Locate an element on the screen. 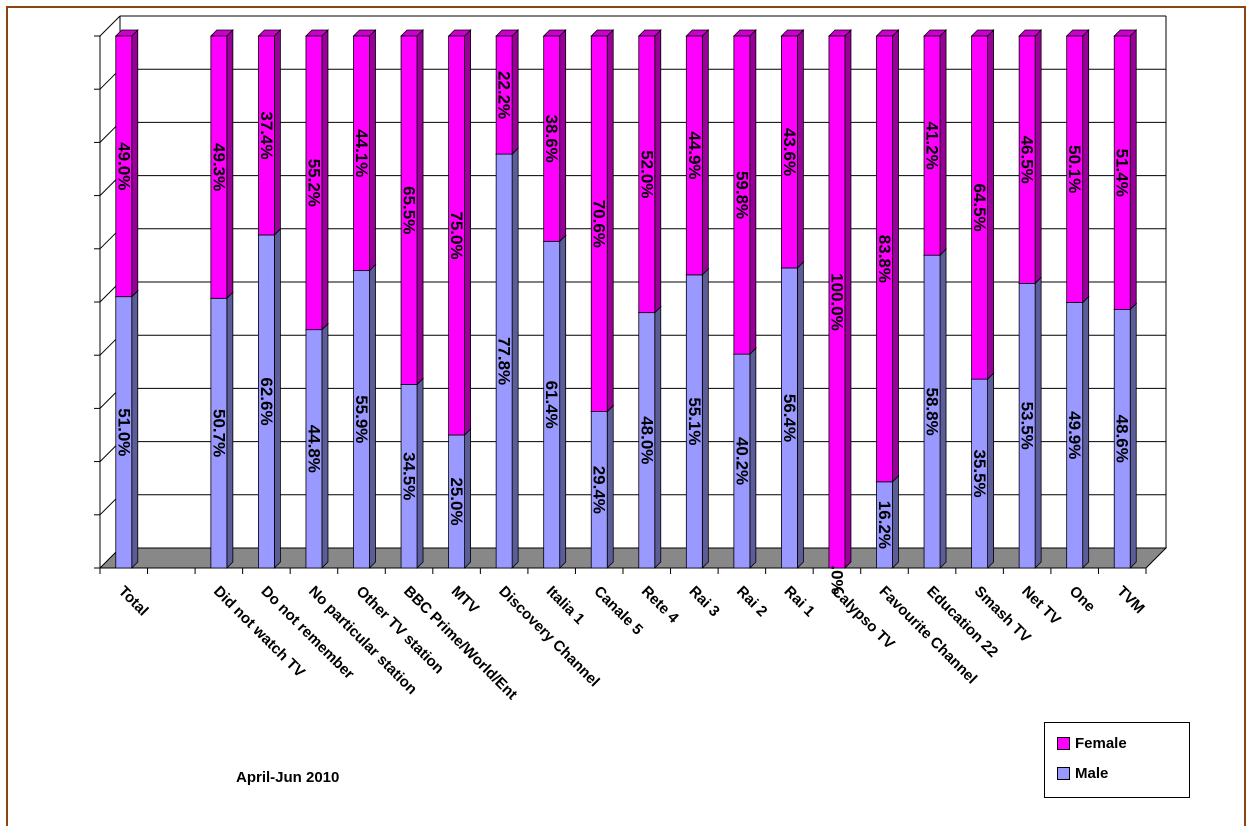  data-label-female-21: 51.4% is located at coordinates (1122, 173).